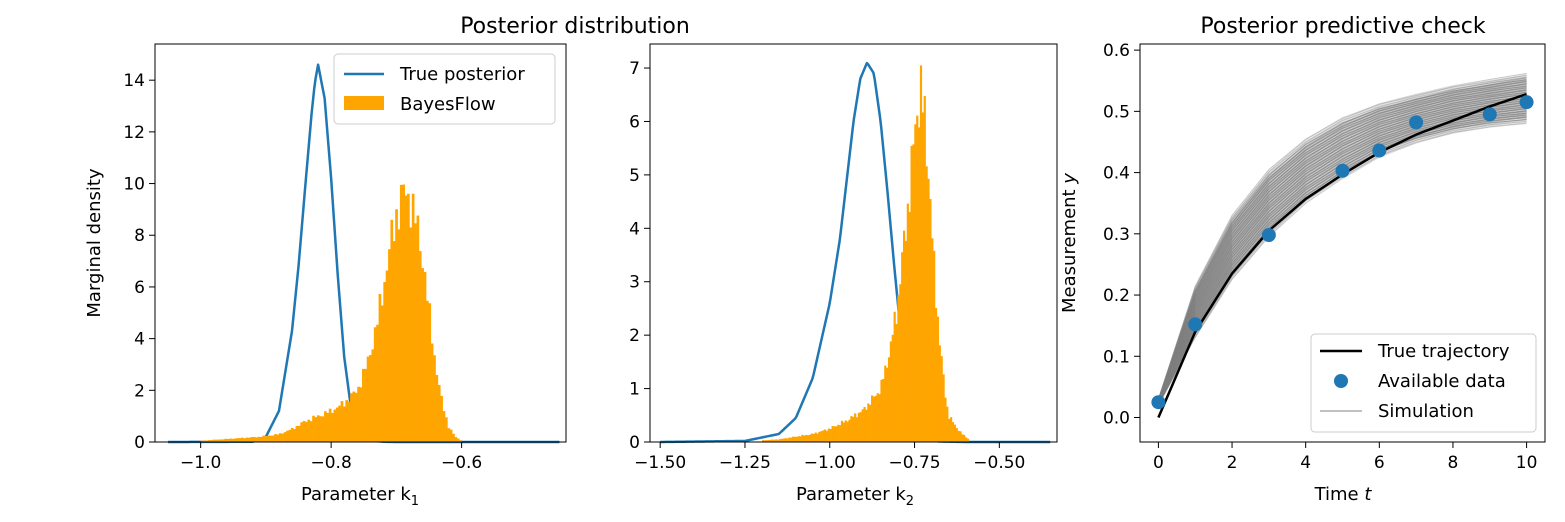 The width and height of the screenshot is (1565, 522). I want to click on ppc-y-tick-label: 0.2, so click(1116, 296).